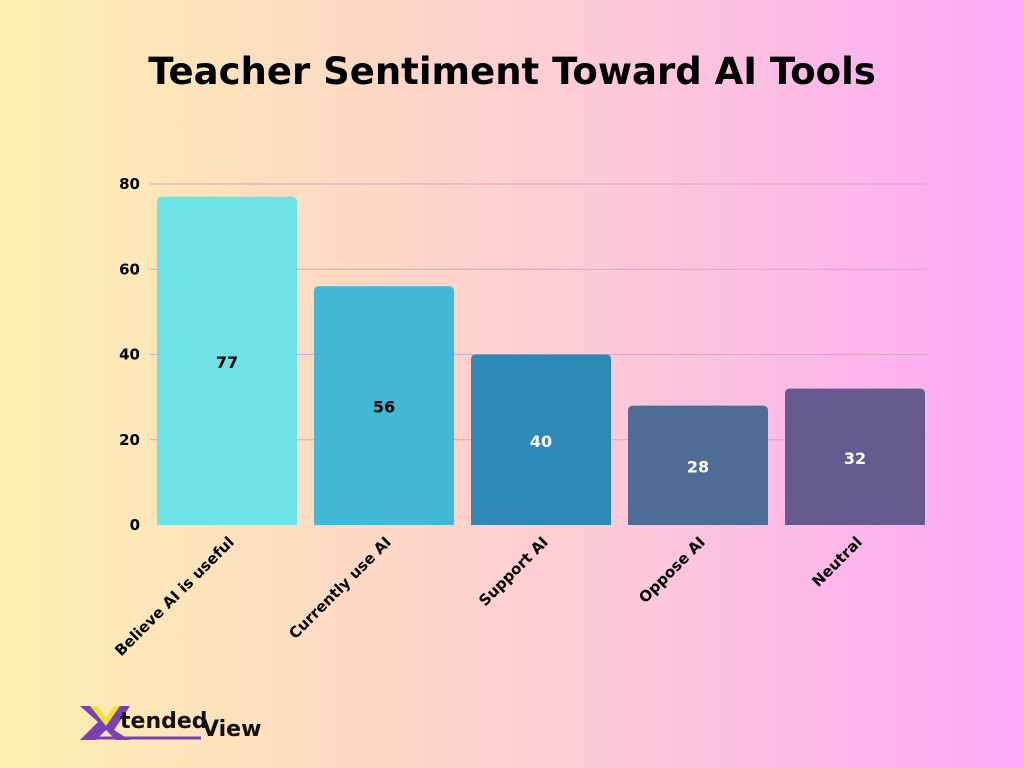 The height and width of the screenshot is (768, 1024). Describe the element at coordinates (836, 561) in the screenshot. I see `x-tick-label: Neutral` at that location.